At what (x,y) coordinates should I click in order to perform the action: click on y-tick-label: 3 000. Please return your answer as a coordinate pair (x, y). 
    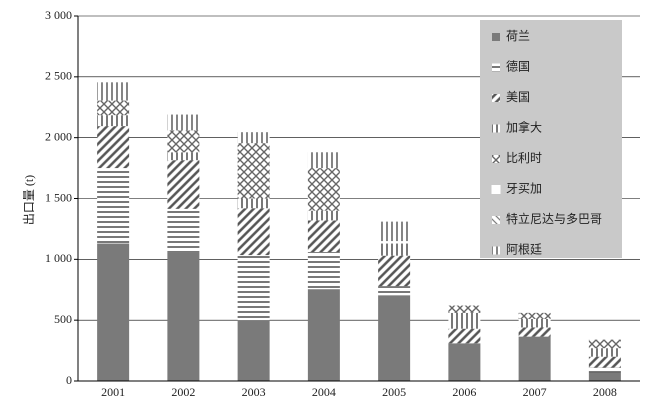
    Looking at the image, I should click on (58, 15).